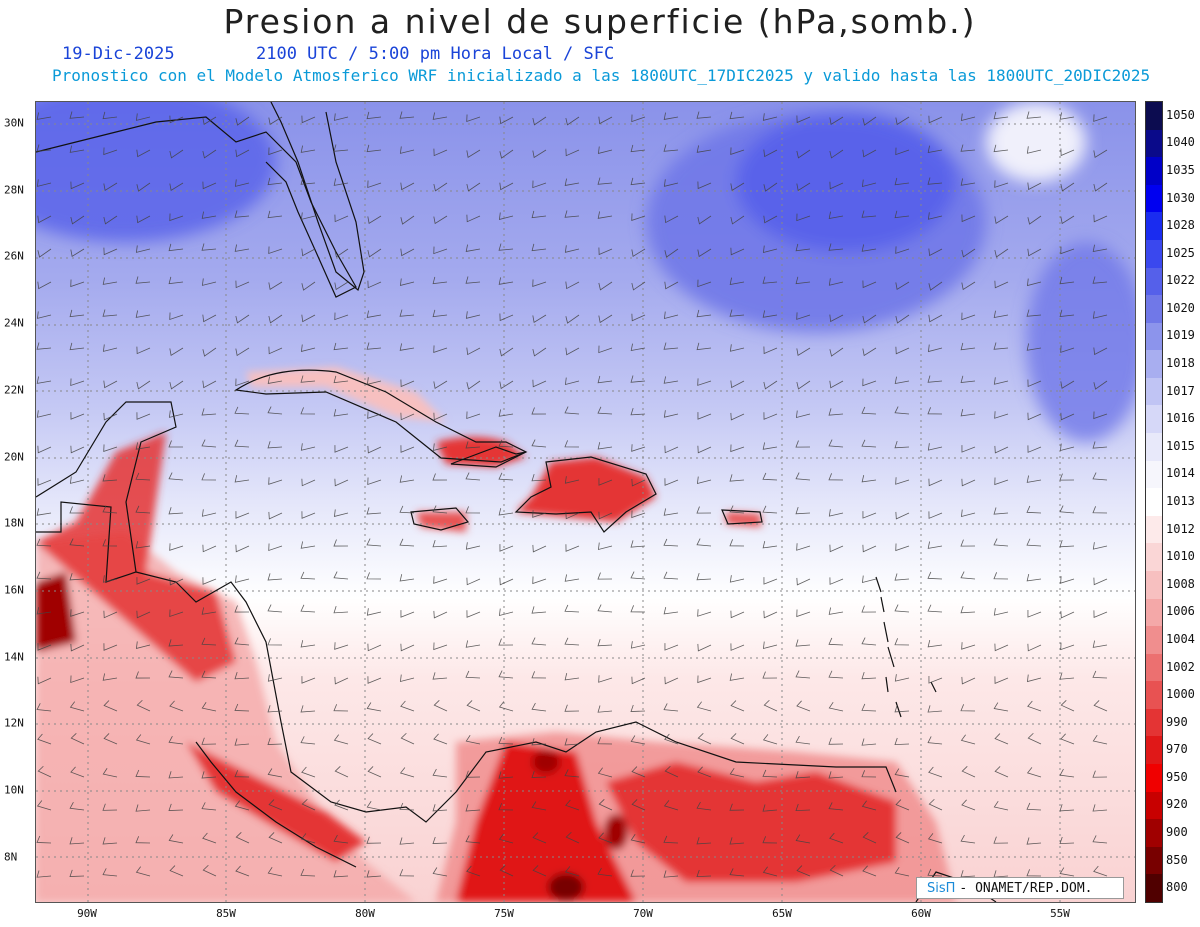  I want to click on lon-label: 85W, so click(226, 913).